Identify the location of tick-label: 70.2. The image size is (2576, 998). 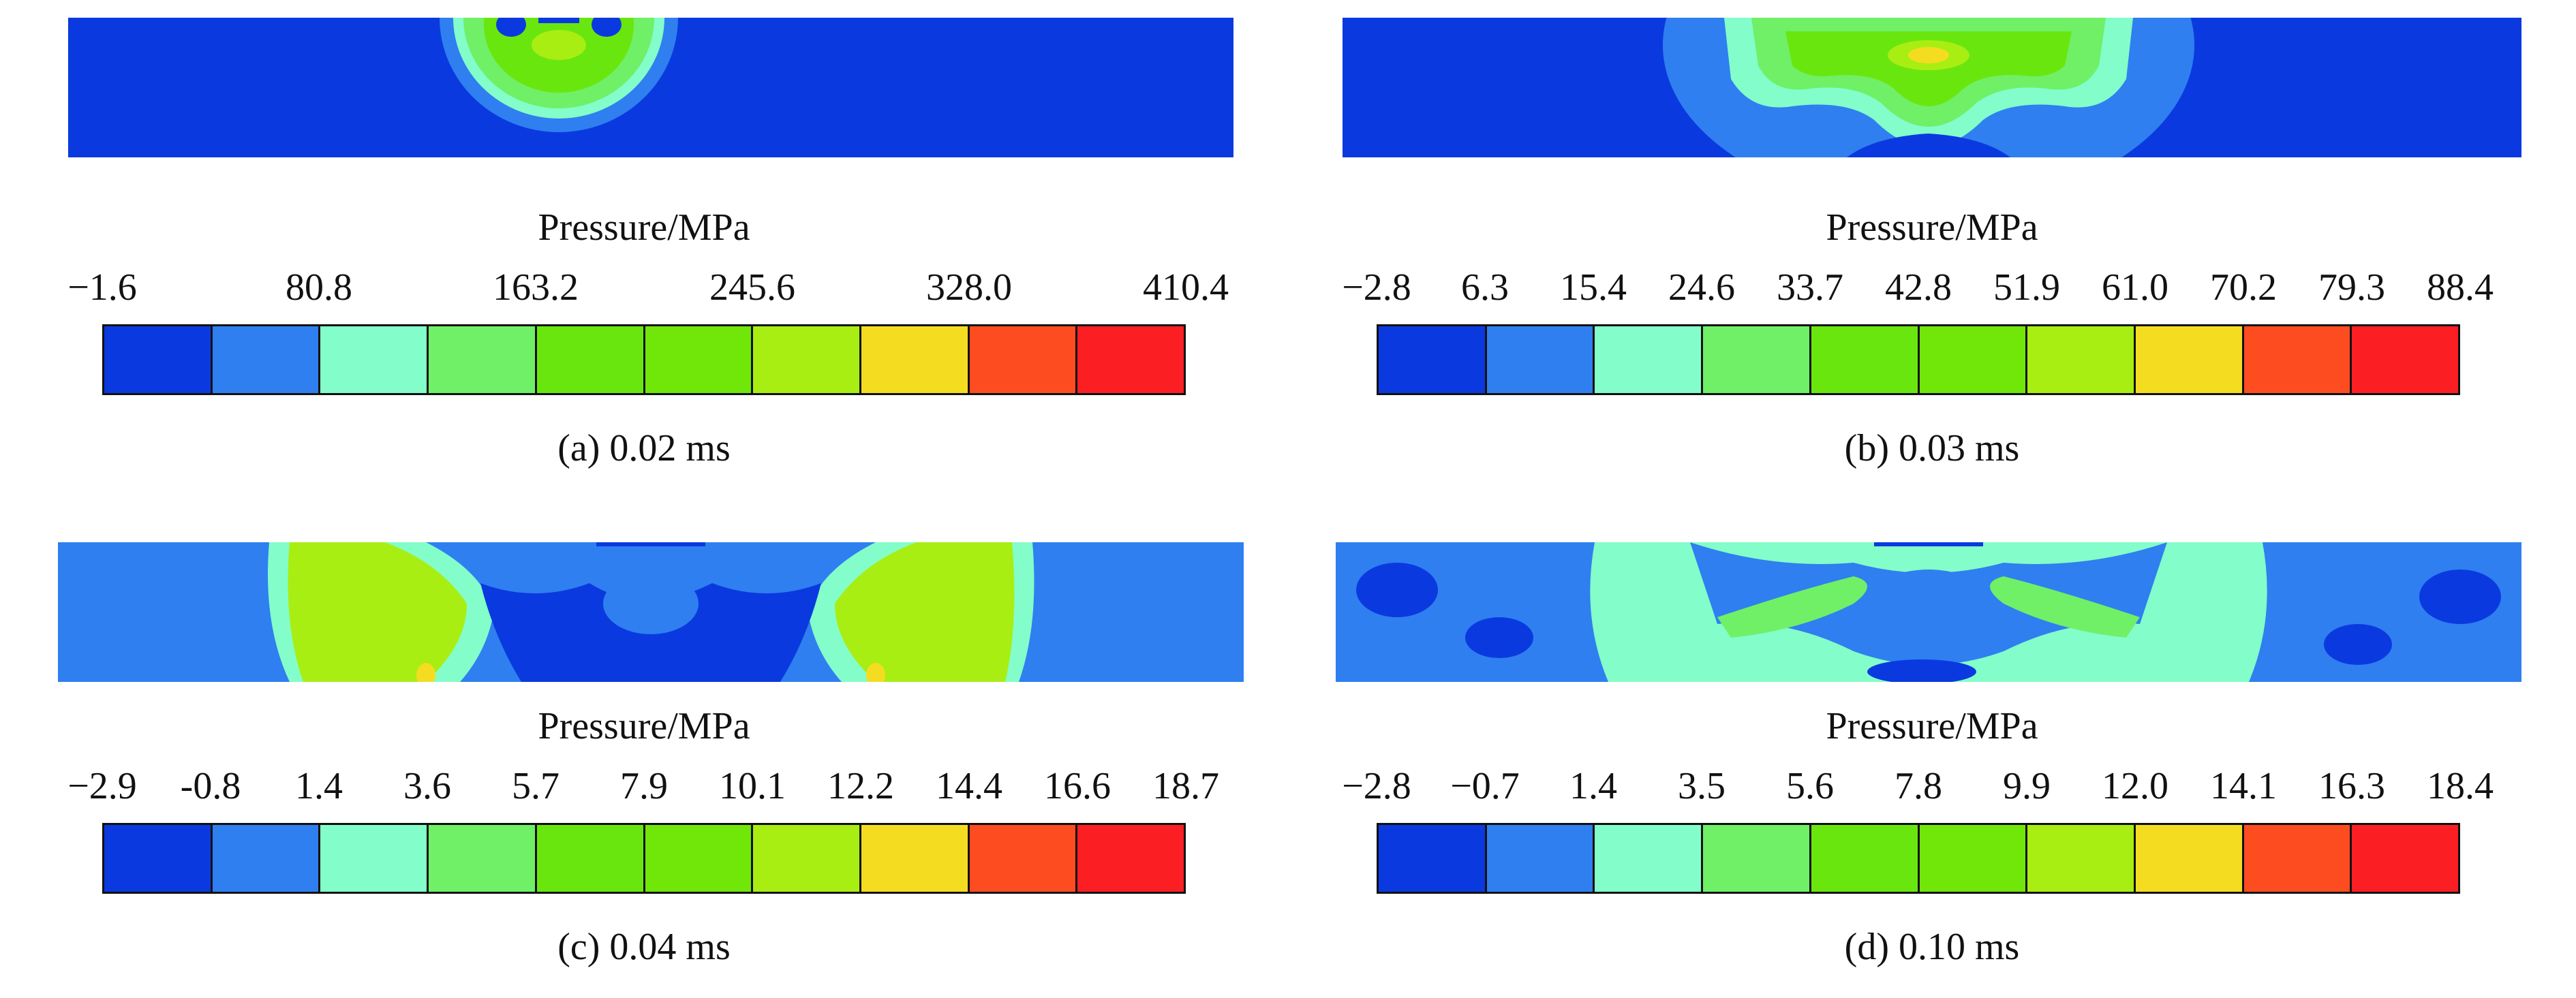
(2243, 287).